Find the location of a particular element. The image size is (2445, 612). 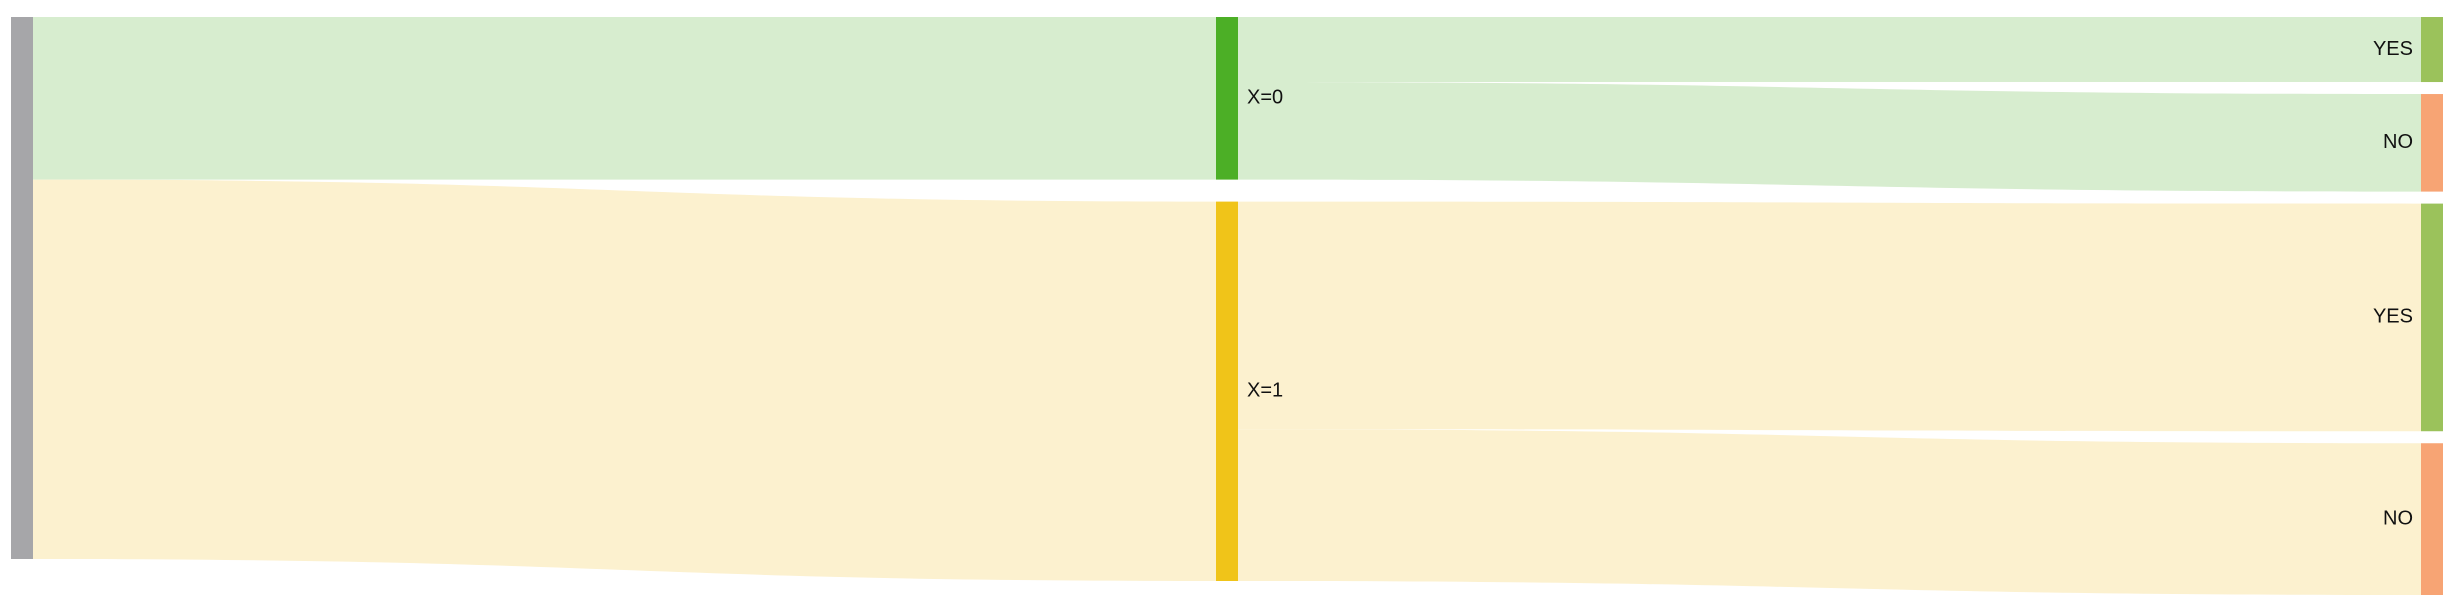

node-label-x0-no: NO is located at coordinates (2398, 142).